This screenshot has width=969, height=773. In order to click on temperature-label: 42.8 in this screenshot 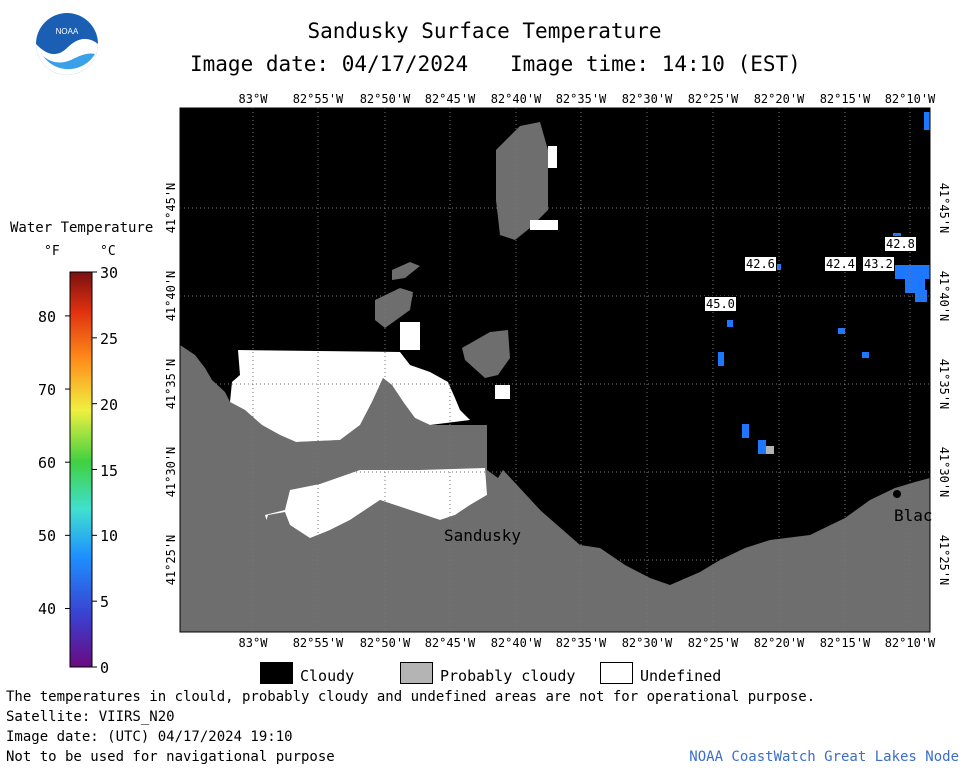, I will do `click(900, 244)`.